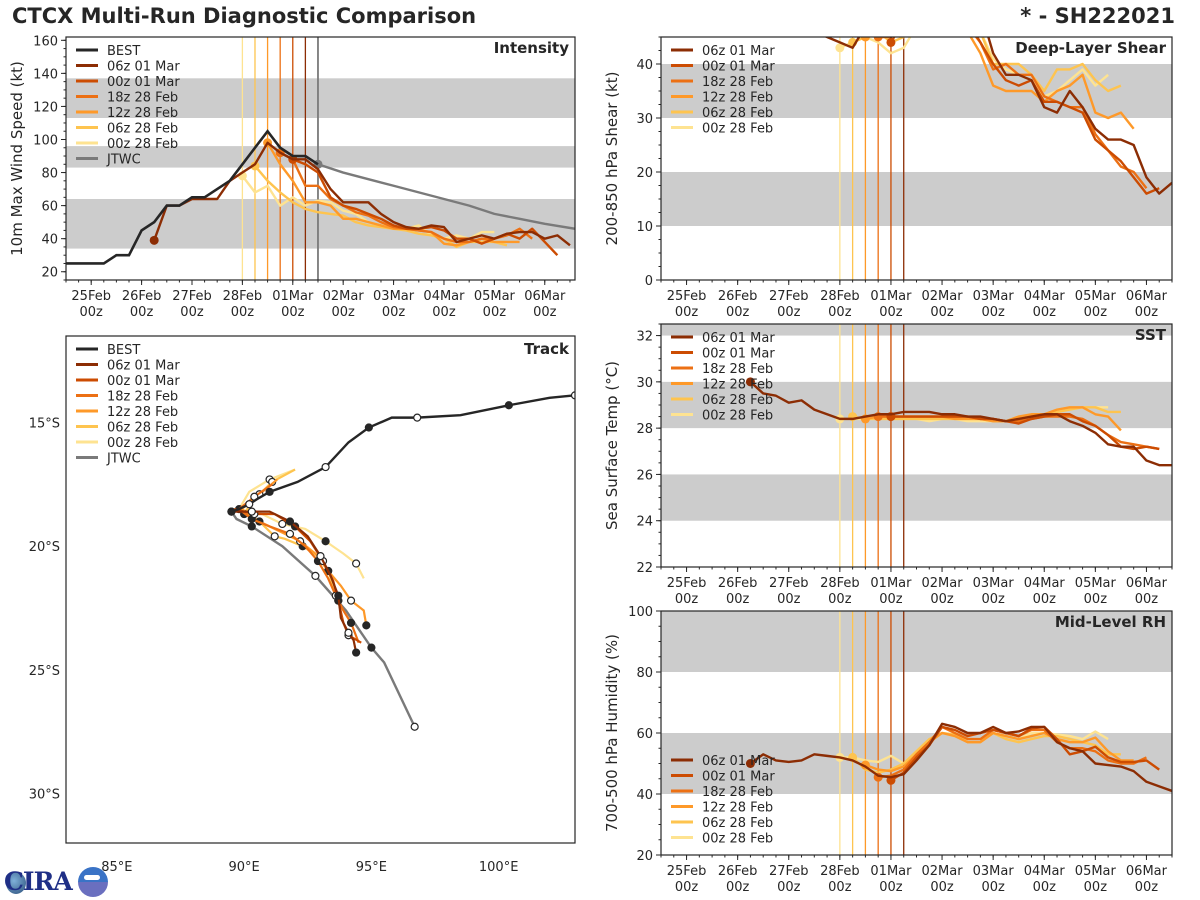 The image size is (1200, 900). What do you see at coordinates (143, 366) in the screenshot?
I see `legend-label: 06z 01 Mar` at bounding box center [143, 366].